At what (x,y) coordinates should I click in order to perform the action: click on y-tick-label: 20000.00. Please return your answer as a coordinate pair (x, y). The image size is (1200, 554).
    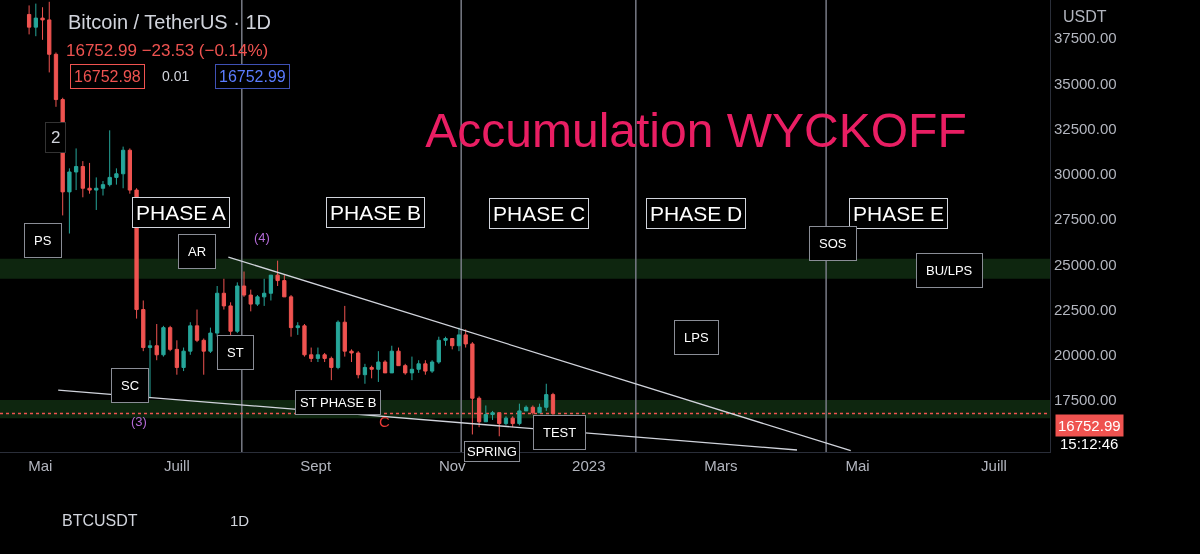
    Looking at the image, I should click on (1085, 355).